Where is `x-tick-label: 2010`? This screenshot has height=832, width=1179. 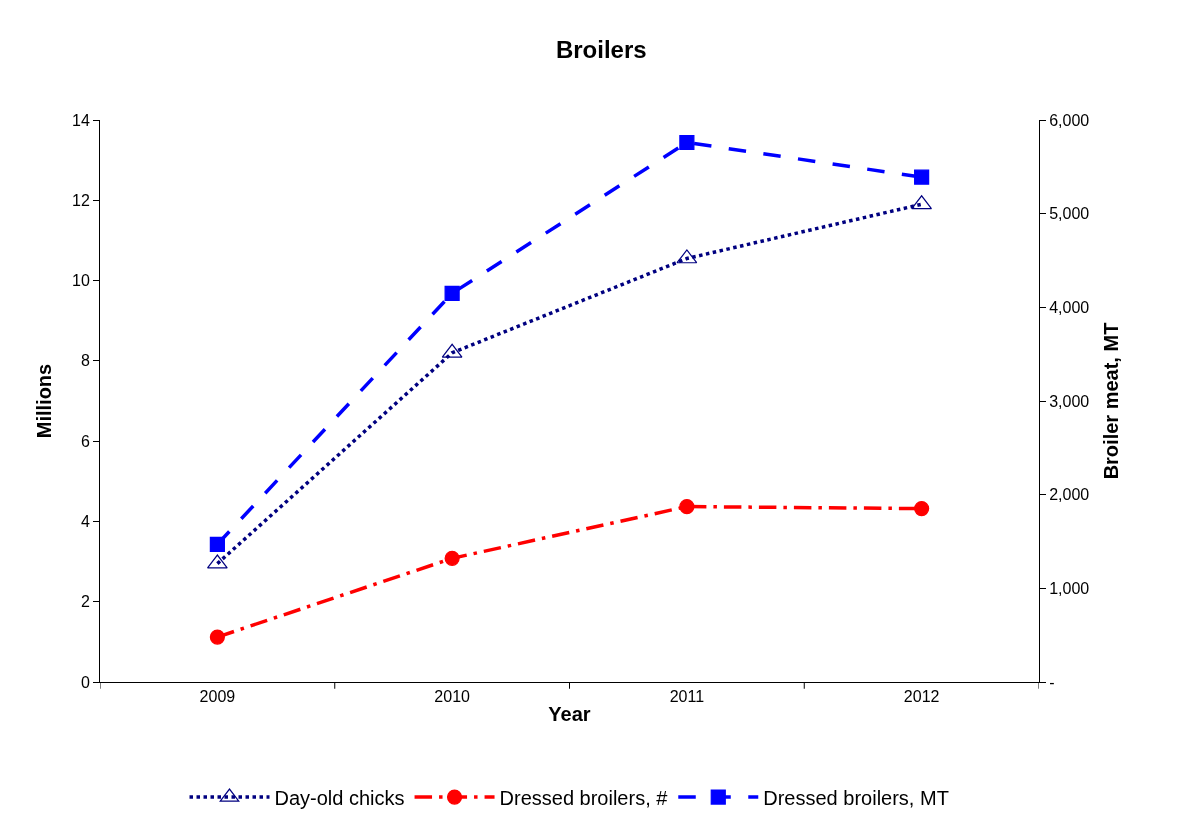 x-tick-label: 2010 is located at coordinates (452, 697).